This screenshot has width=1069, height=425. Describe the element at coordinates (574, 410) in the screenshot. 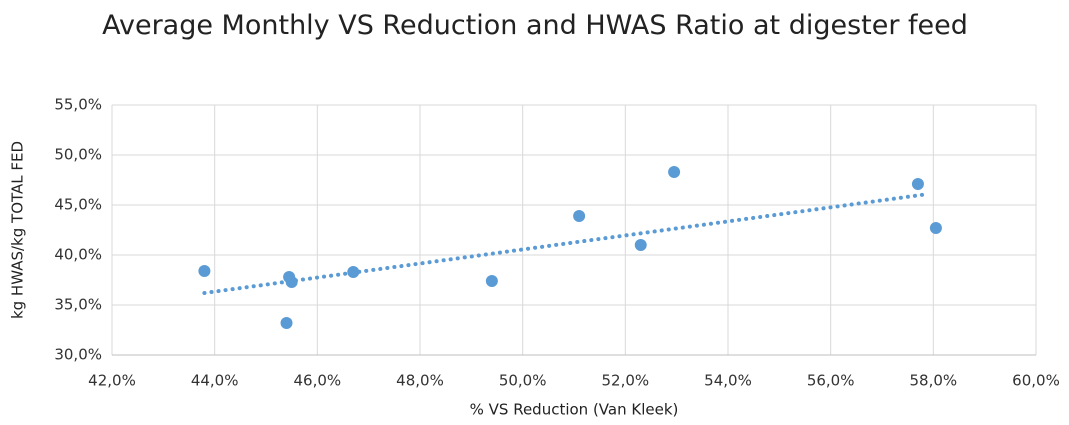

I see `x-axis-title: % VS Reduction (Van Kleek)` at that location.